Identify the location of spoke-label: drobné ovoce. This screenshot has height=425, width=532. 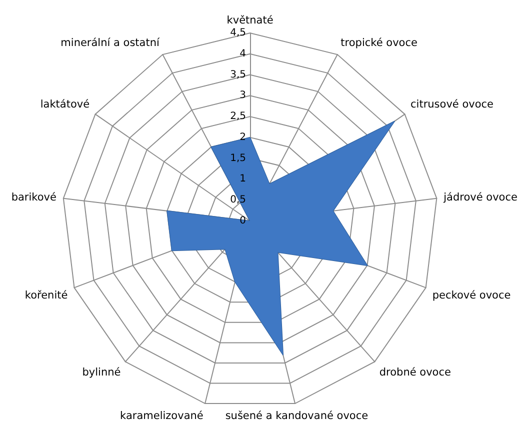
(415, 372).